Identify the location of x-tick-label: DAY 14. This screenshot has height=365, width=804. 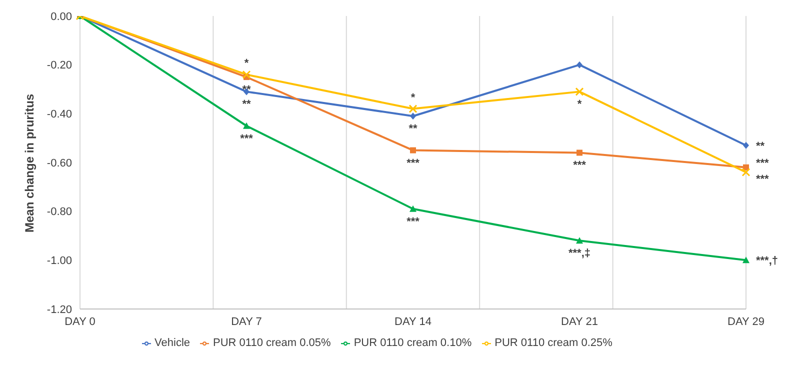
(413, 322).